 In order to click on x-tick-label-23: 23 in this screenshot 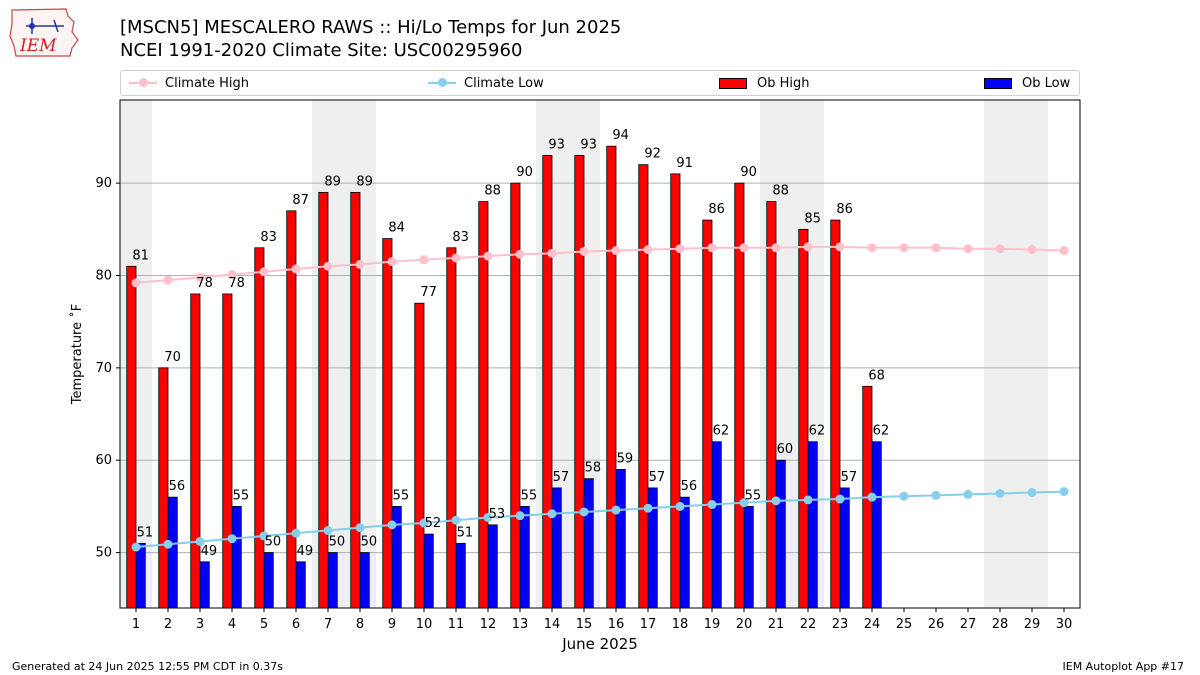, I will do `click(840, 624)`.